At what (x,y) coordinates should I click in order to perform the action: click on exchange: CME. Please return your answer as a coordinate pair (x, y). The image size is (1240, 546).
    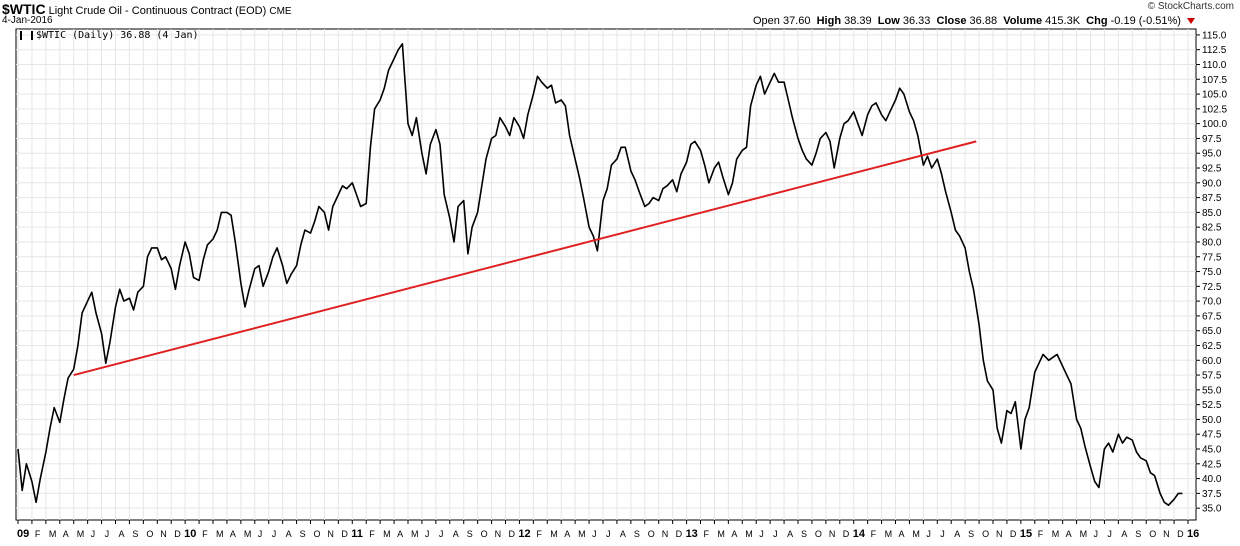
    Looking at the image, I should click on (280, 11).